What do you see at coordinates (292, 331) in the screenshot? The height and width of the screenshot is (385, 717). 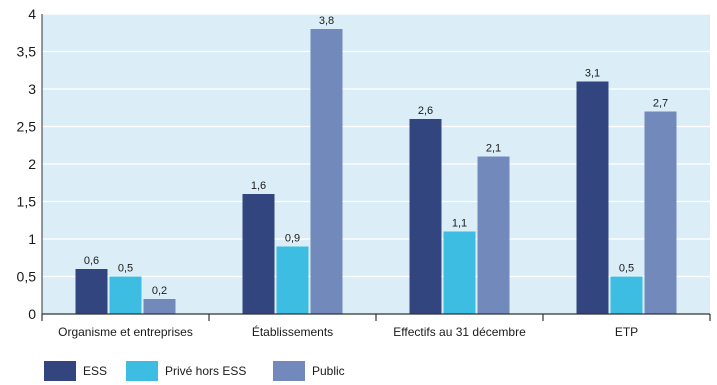 I see `x-tick-label: Établissements` at bounding box center [292, 331].